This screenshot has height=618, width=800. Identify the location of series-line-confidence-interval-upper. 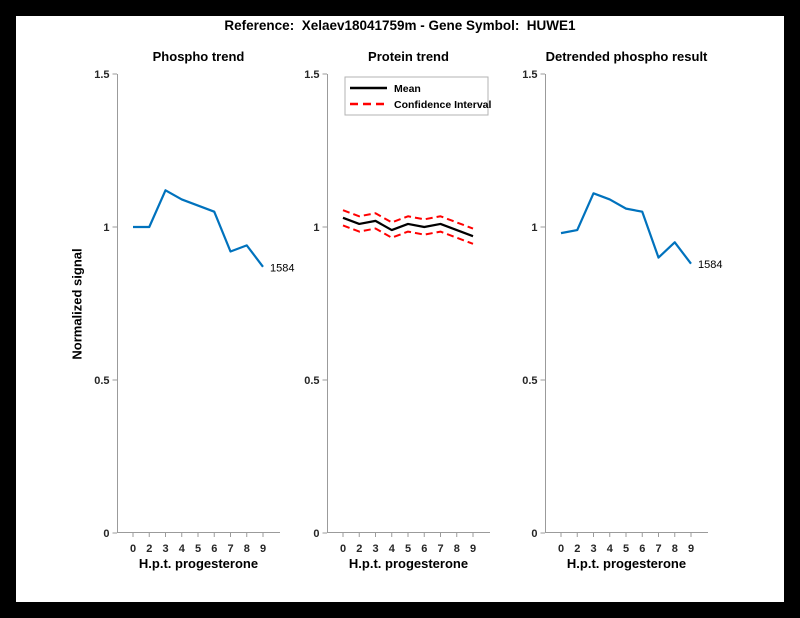
(408, 219).